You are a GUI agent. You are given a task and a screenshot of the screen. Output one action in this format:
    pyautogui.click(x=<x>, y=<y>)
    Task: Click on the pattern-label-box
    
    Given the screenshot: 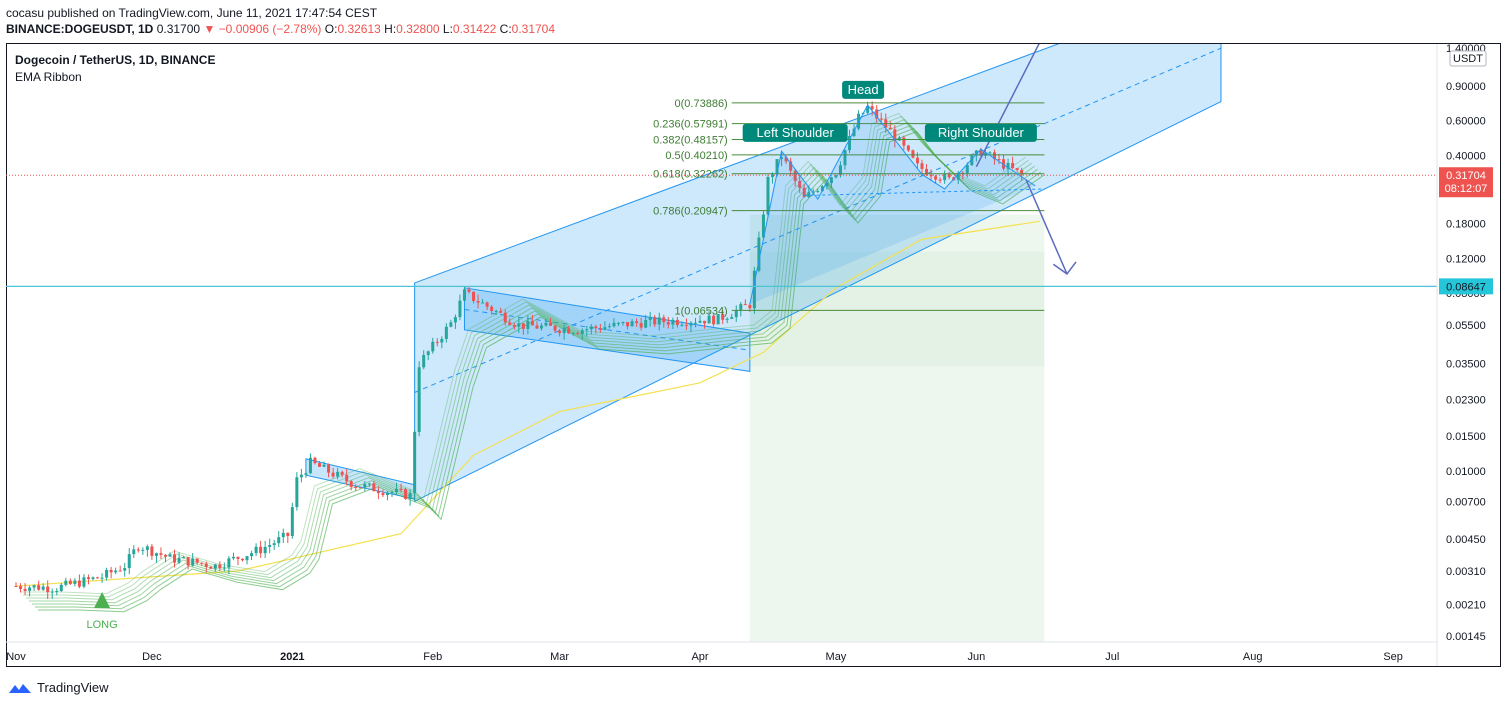 What is the action you would take?
    pyautogui.click(x=863, y=89)
    